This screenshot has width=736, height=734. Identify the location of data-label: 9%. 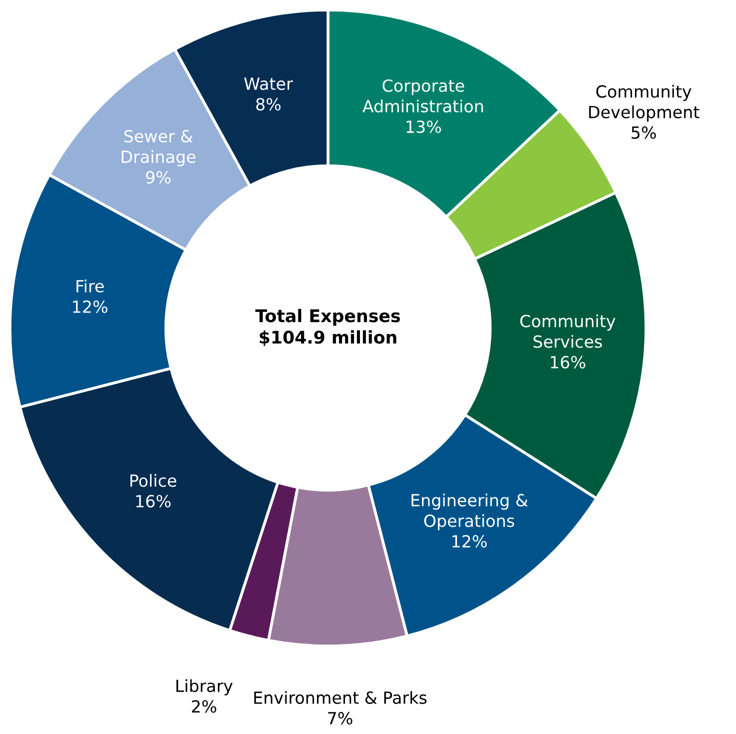
(158, 177).